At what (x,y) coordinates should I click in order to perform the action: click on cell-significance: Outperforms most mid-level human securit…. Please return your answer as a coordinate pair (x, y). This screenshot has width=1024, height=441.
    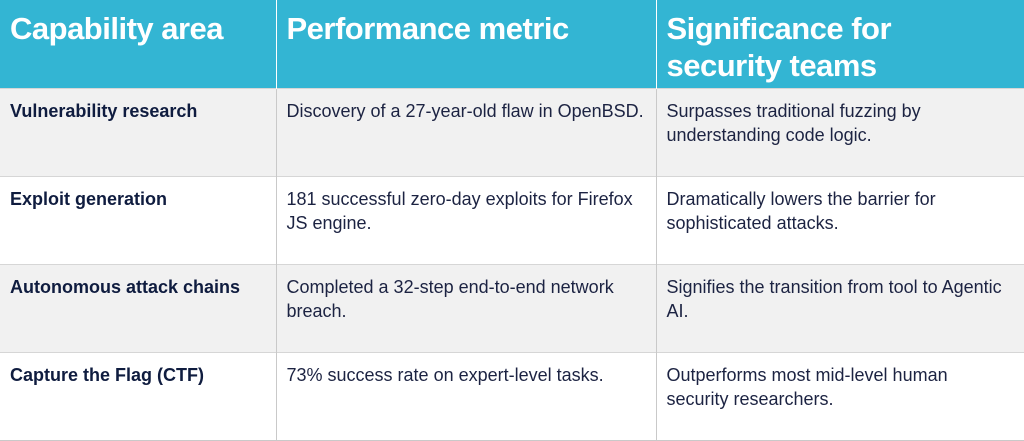
    Looking at the image, I should click on (839, 396).